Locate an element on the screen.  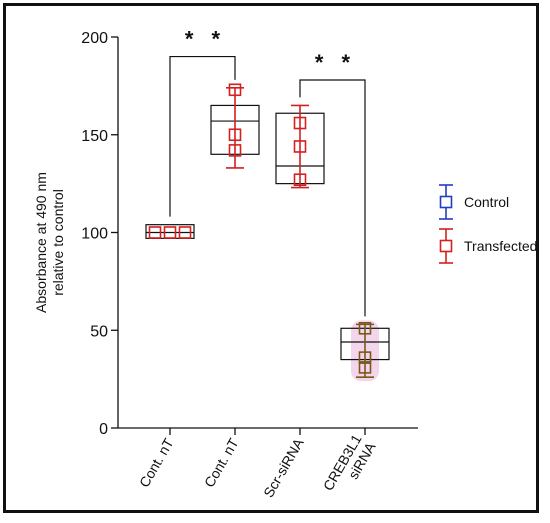
y-tick-label: 200 is located at coordinates (94, 38).